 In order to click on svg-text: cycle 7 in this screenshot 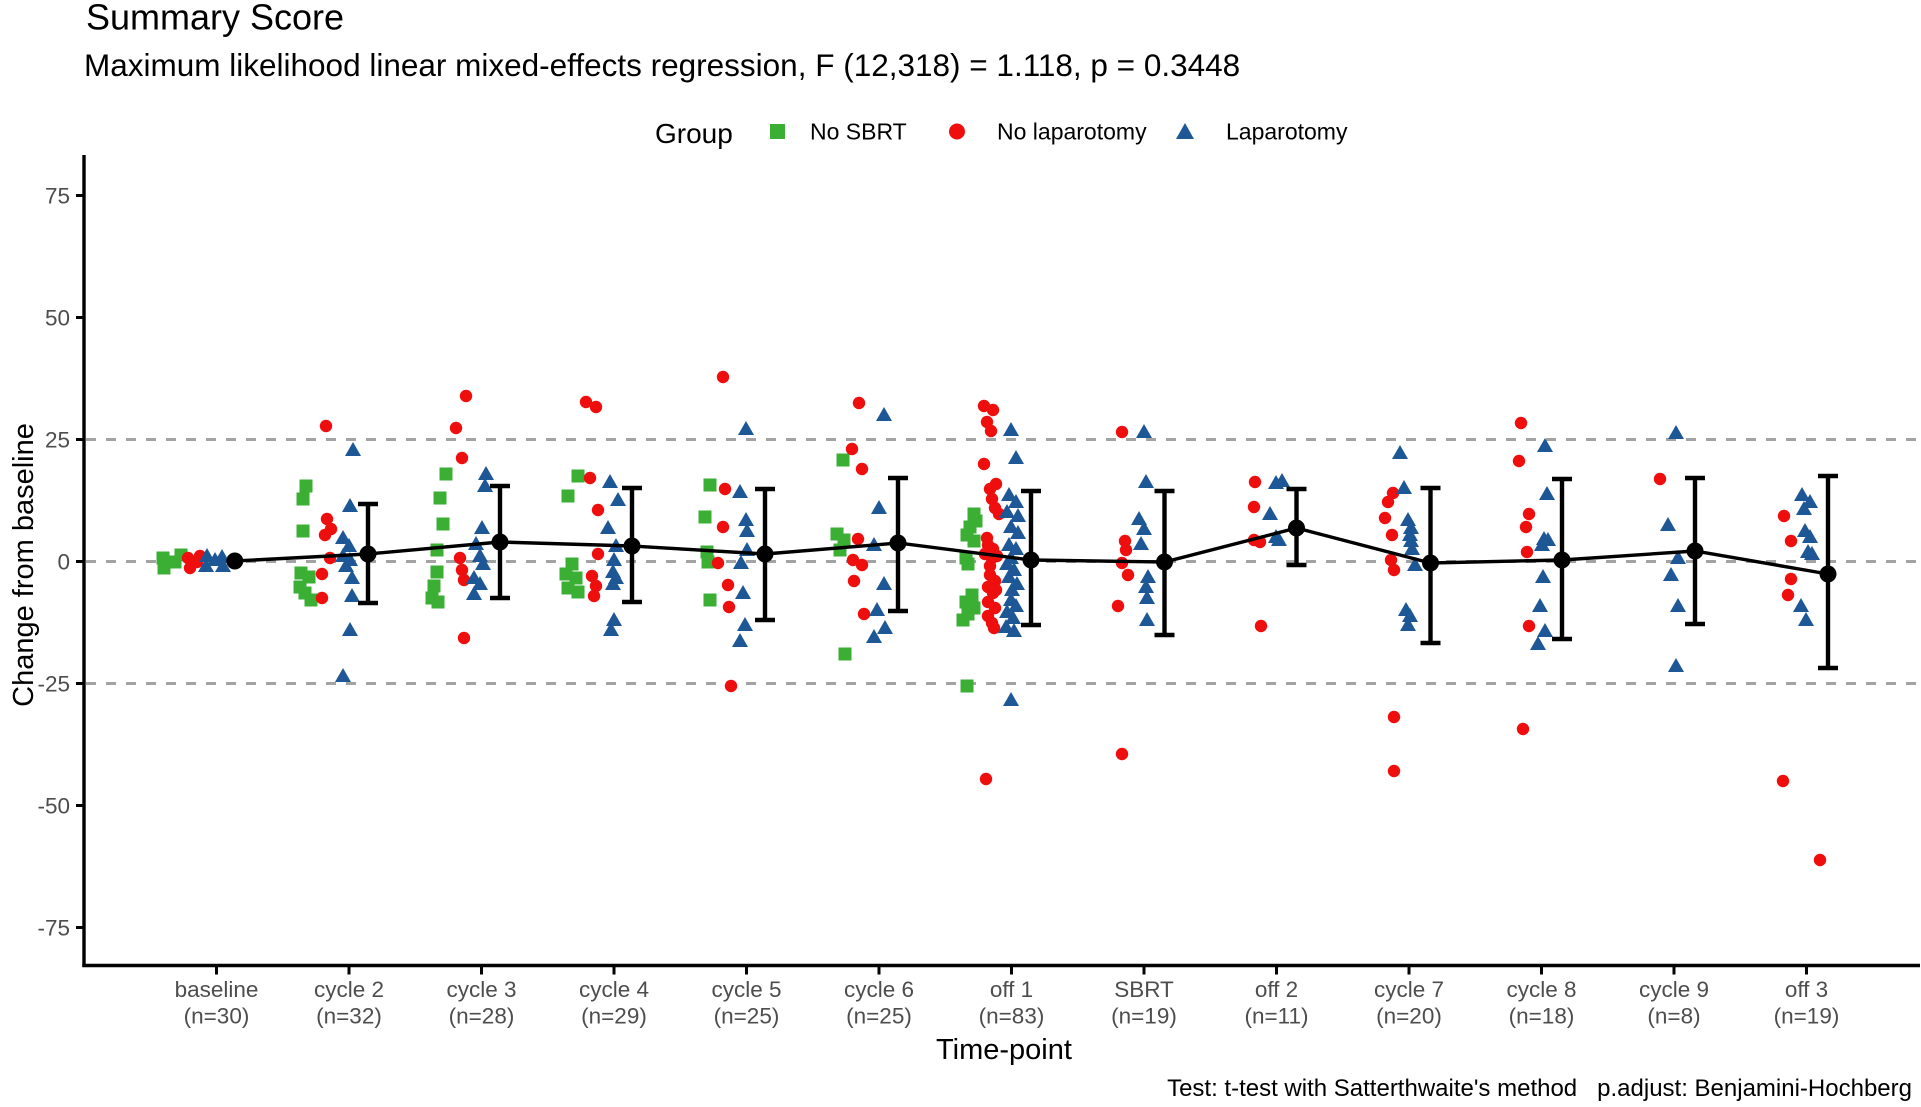, I will do `click(1409, 989)`.